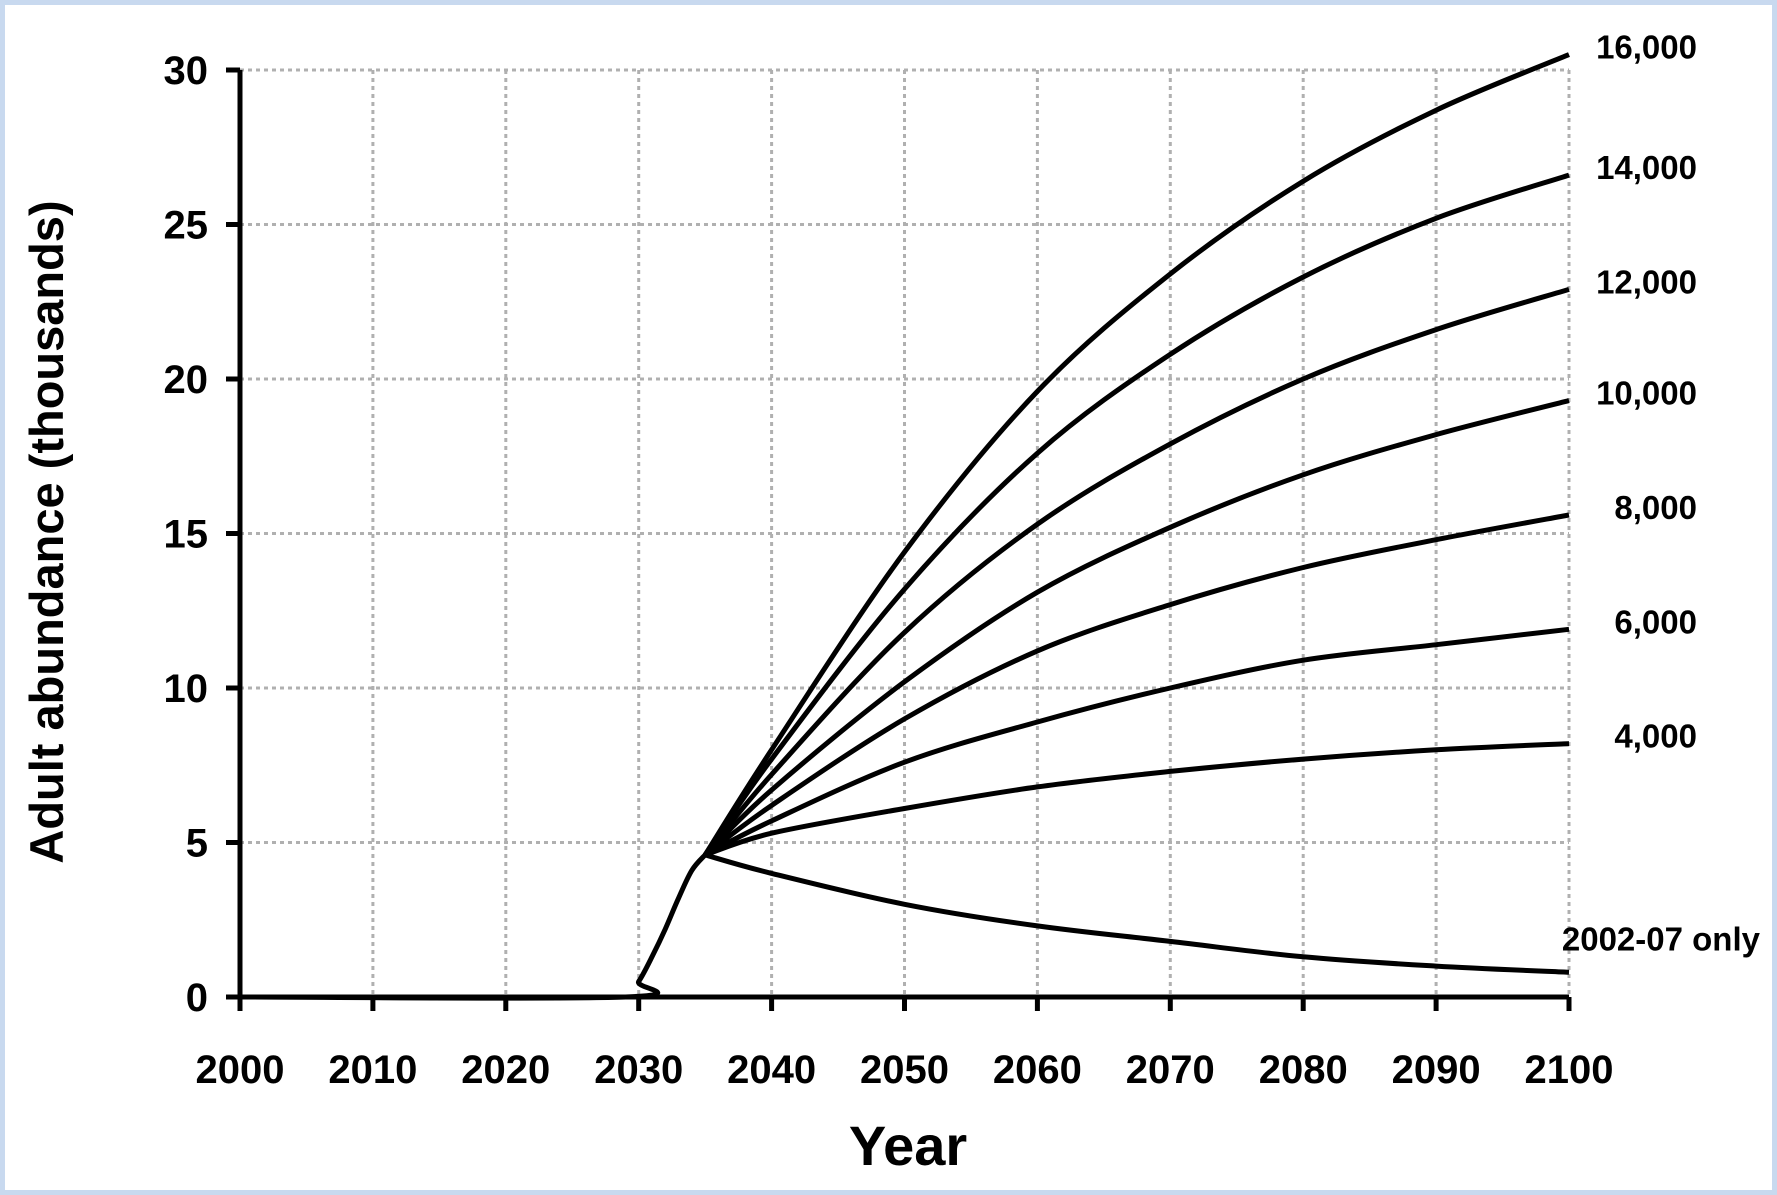 Image resolution: width=1777 pixels, height=1195 pixels. I want to click on series-label-5: 6,000, so click(1655, 621).